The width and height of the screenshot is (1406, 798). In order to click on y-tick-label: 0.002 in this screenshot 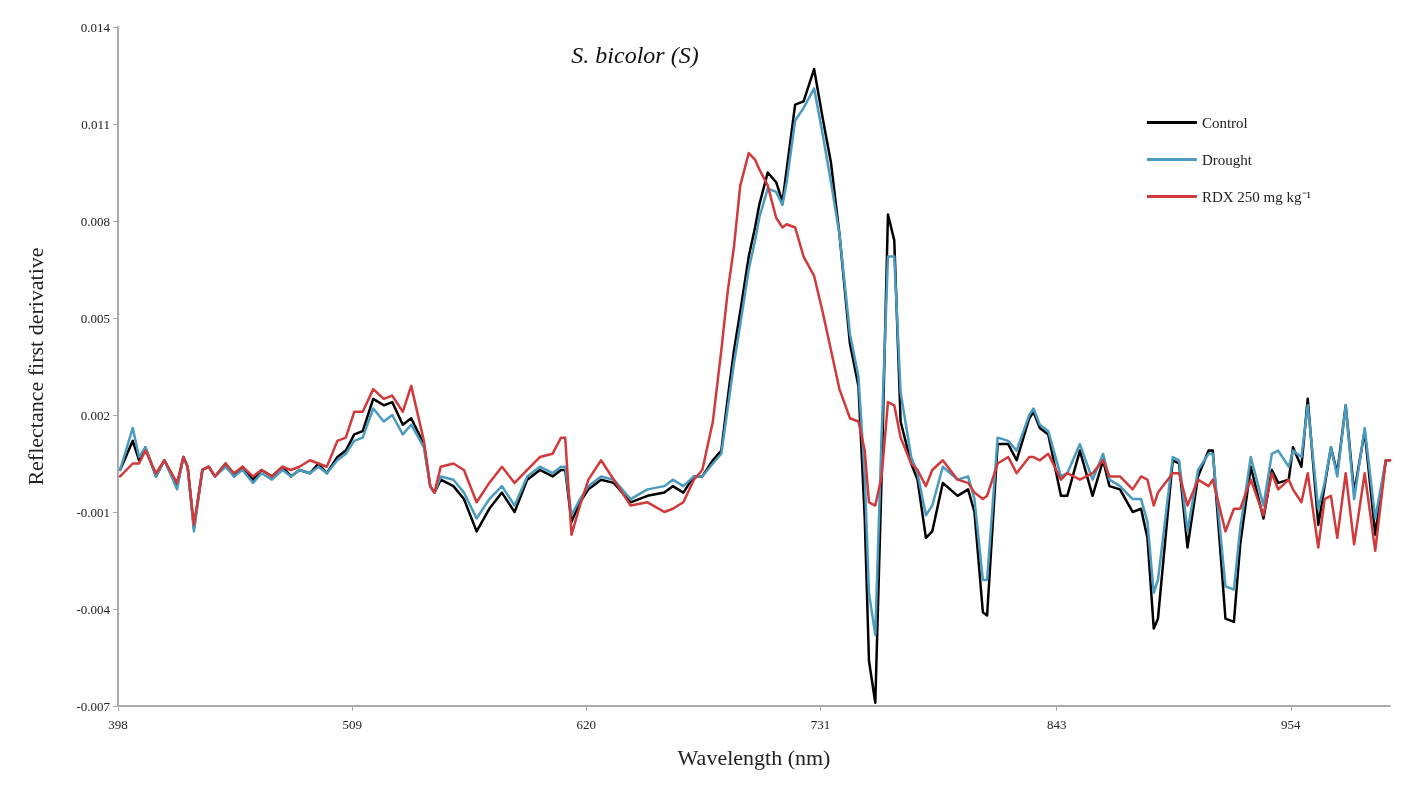, I will do `click(95, 415)`.